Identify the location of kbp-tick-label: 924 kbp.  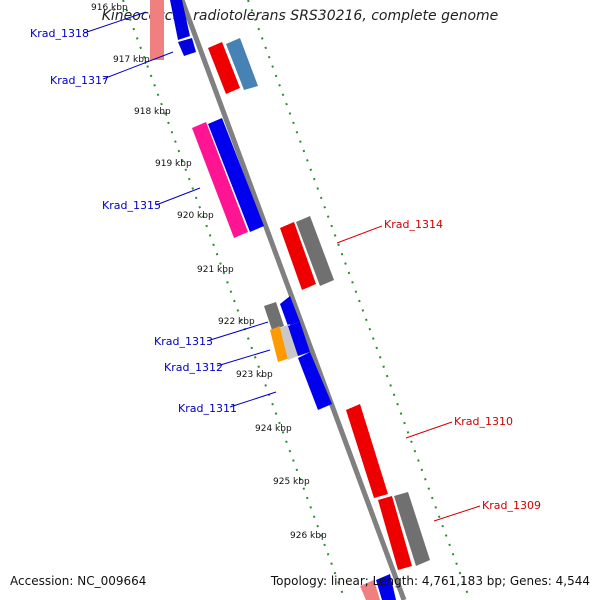
(273, 429).